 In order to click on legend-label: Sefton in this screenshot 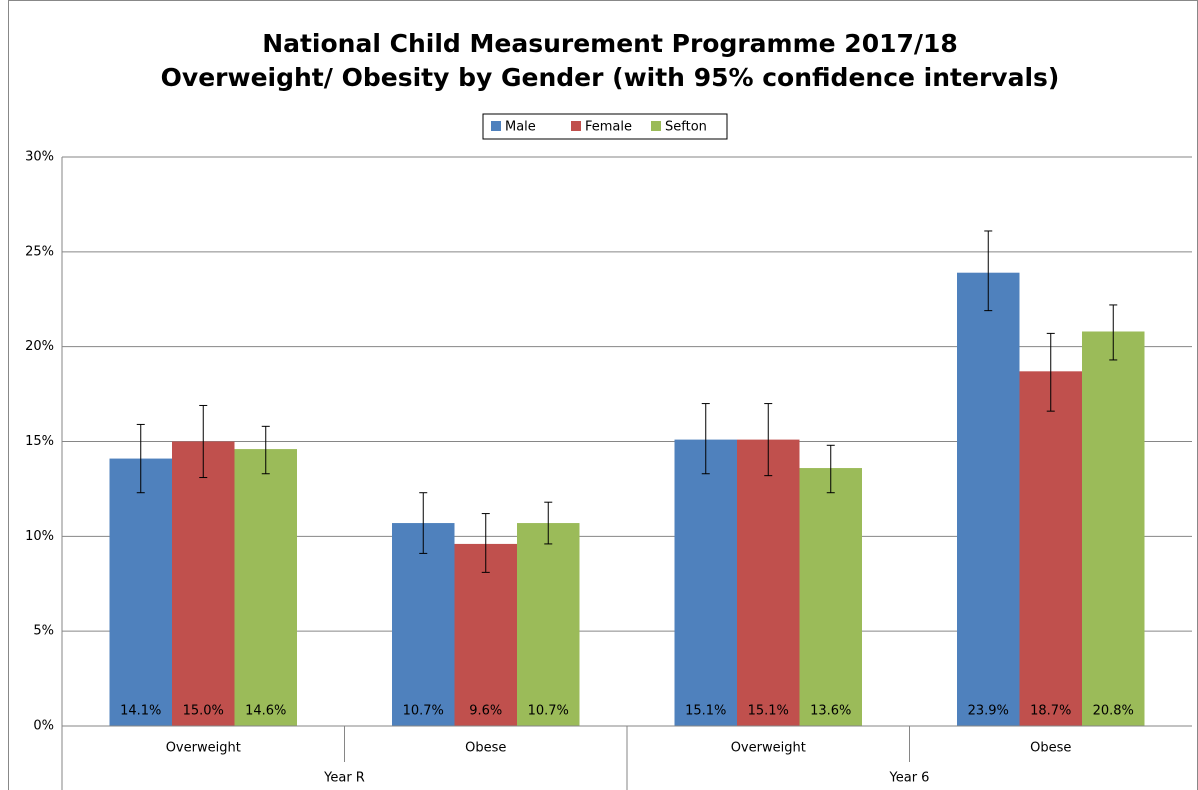, I will do `click(686, 127)`.